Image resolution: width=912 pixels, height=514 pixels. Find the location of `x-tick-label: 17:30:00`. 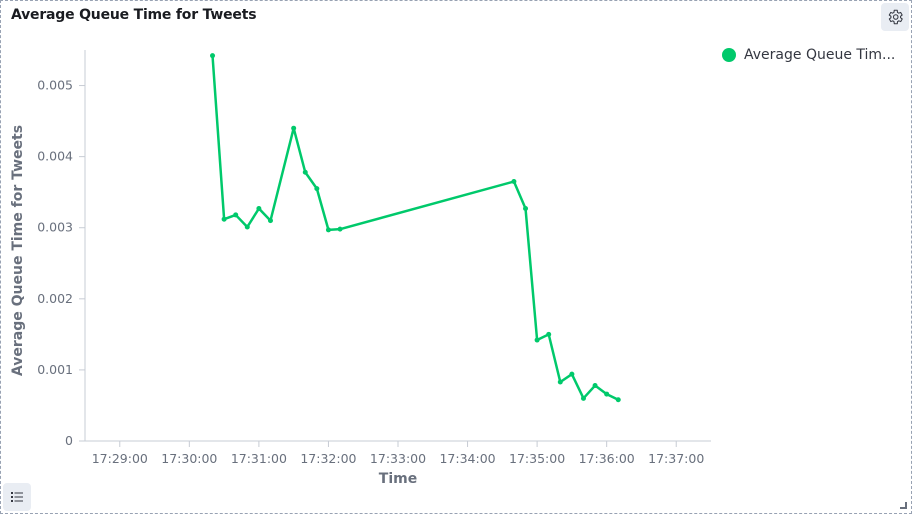

x-tick-label: 17:30:00 is located at coordinates (189, 458).